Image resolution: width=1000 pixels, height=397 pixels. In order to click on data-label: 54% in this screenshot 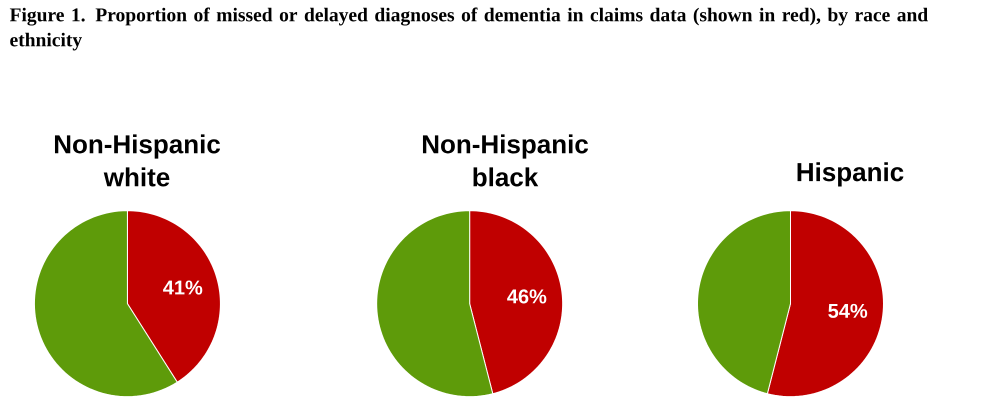, I will do `click(848, 311)`.